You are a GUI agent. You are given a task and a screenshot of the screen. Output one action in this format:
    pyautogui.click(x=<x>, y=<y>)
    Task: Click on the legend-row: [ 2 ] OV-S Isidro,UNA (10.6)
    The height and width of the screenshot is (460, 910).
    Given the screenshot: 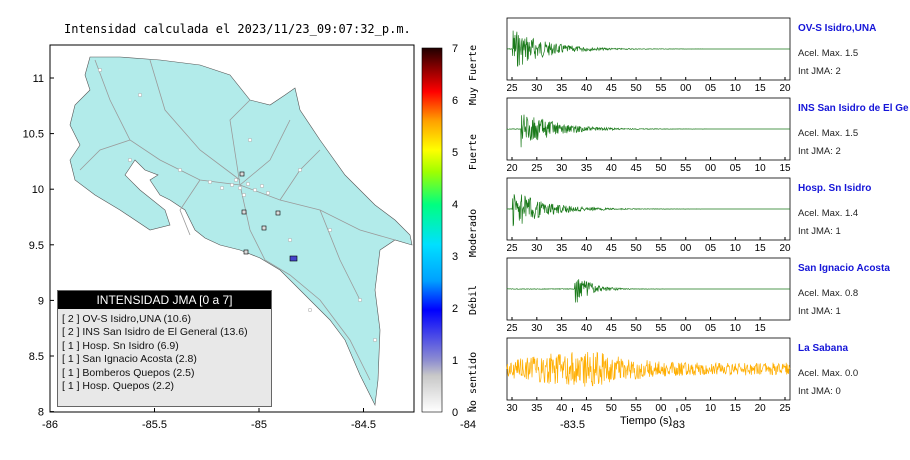 What is the action you would take?
    pyautogui.click(x=126, y=319)
    